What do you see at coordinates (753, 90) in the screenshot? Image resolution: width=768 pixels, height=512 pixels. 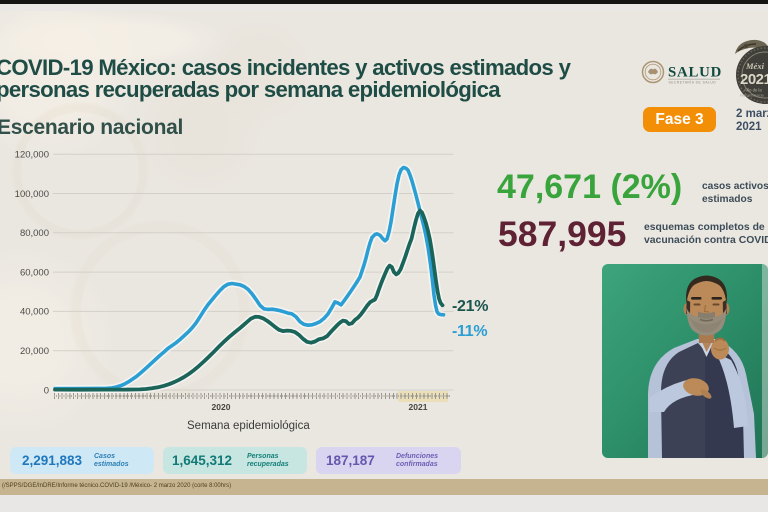 I see `svg-text: Año de la` at bounding box center [753, 90].